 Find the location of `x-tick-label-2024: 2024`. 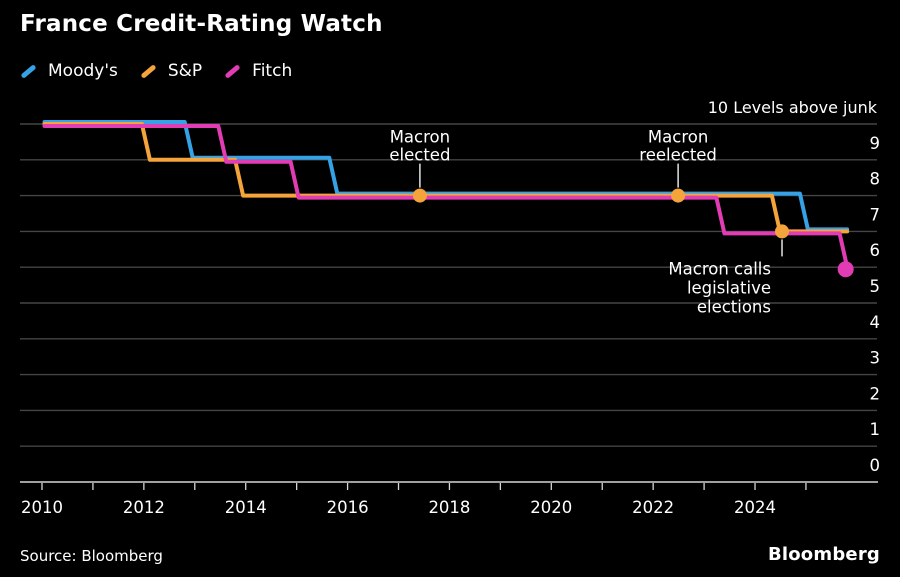

x-tick-label-2024: 2024 is located at coordinates (755, 507).